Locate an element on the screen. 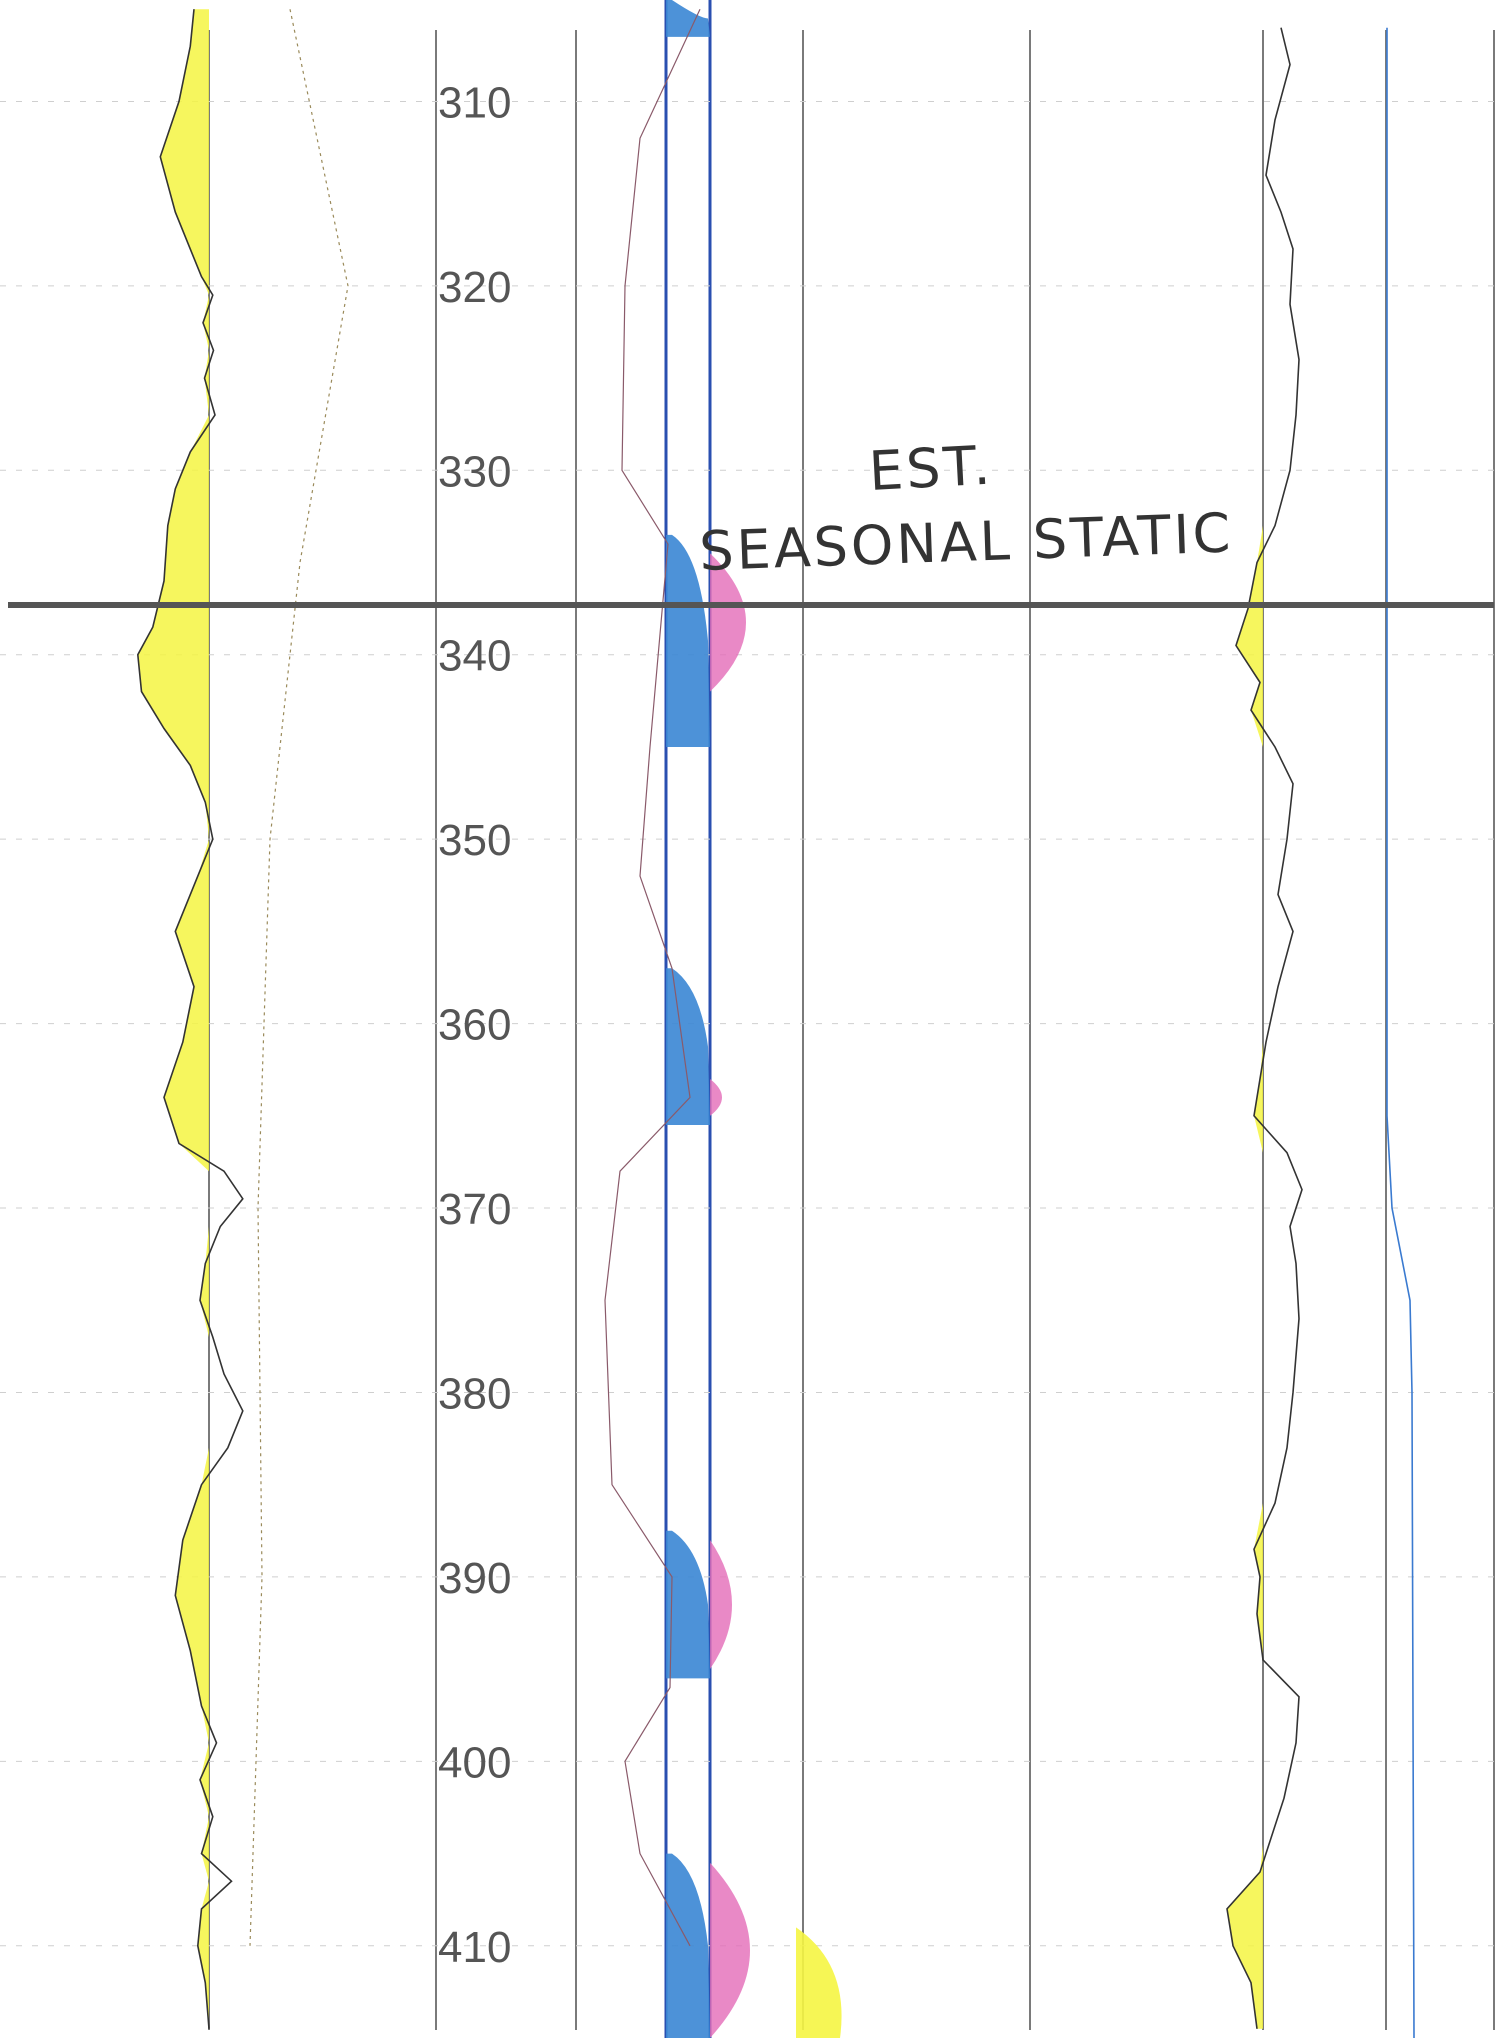  depth-tick-label-360: 360 is located at coordinates (474, 1025).